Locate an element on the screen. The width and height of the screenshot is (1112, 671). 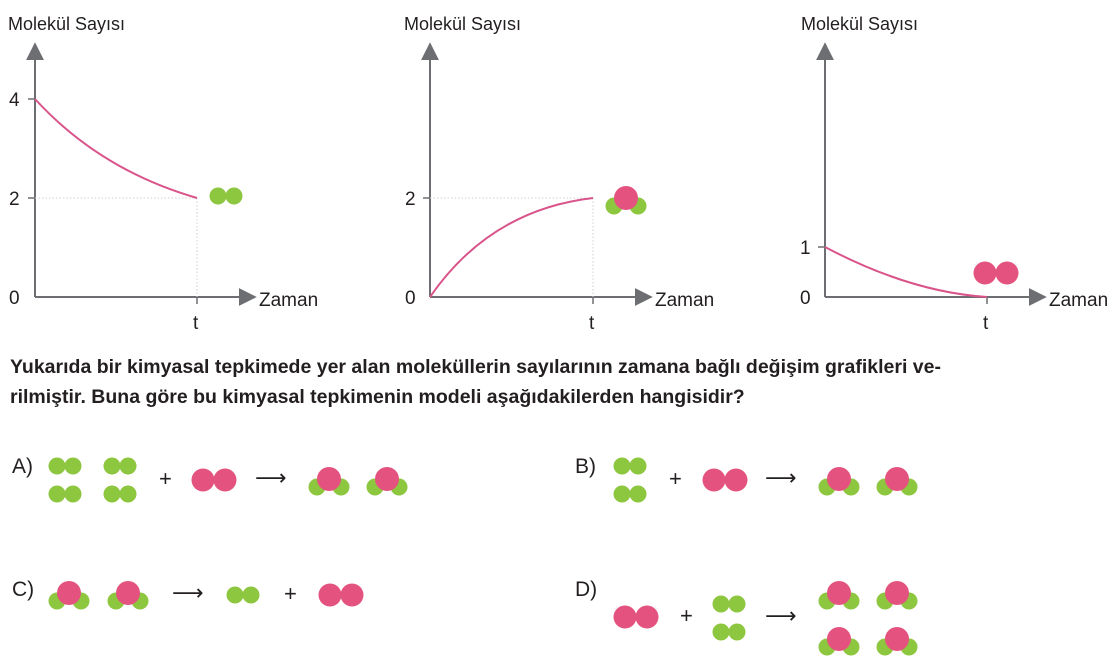
chart-2-tick-label-2: 2 is located at coordinates (410, 199).